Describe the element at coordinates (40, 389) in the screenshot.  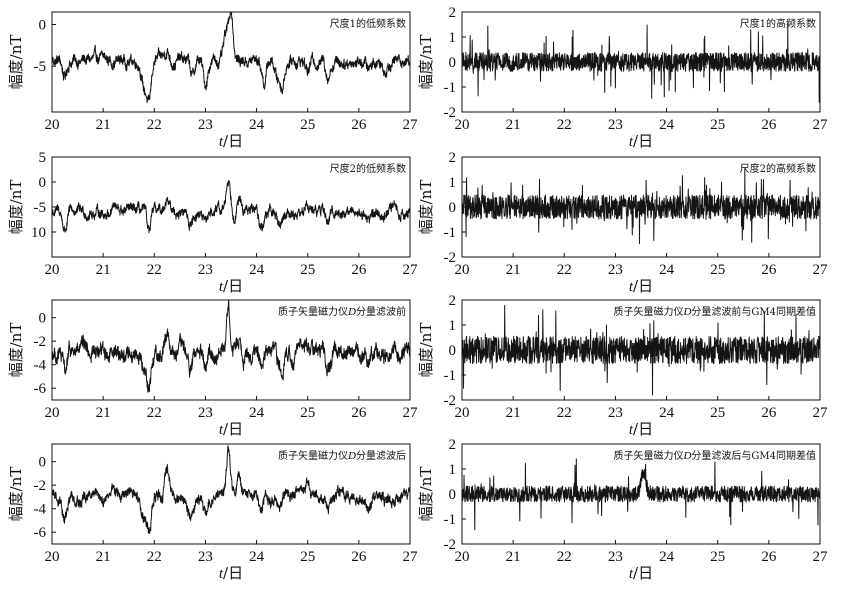
I see `y-tick-label: -6` at that location.